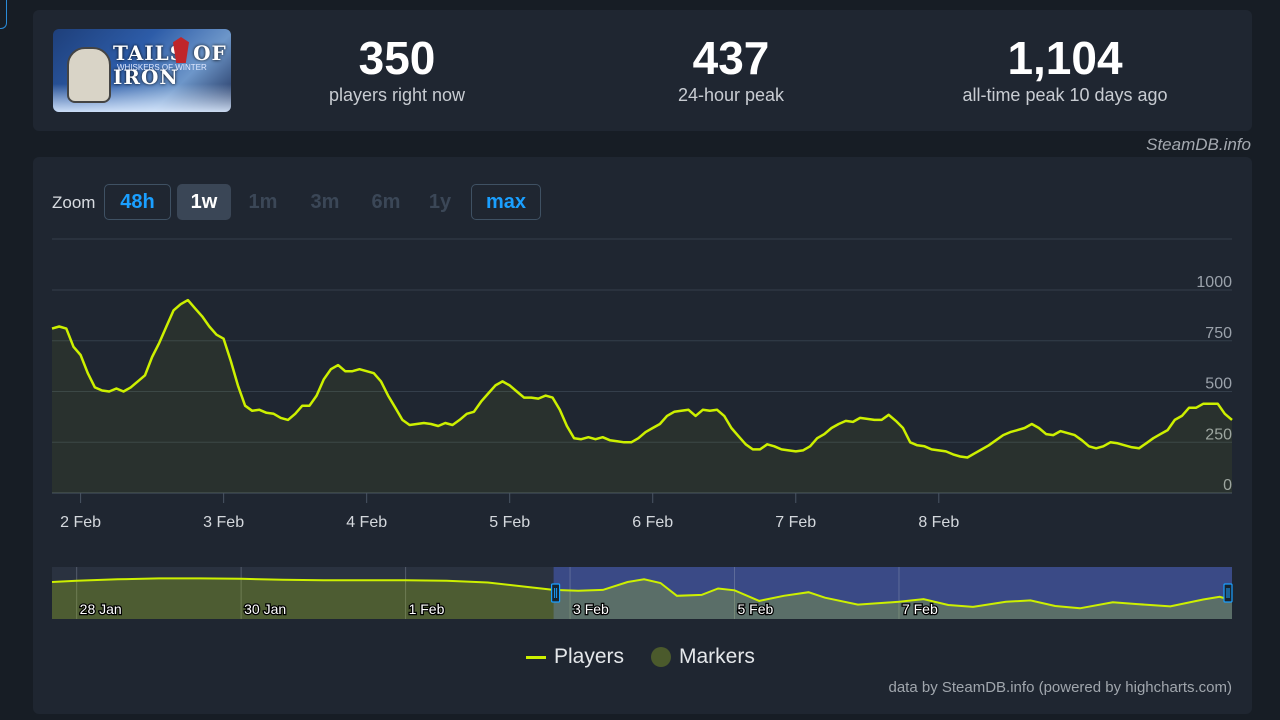 This screenshot has height=720, width=1280. Describe the element at coordinates (325, 201) in the screenshot. I see `zoom-3m-button: 3m` at that location.